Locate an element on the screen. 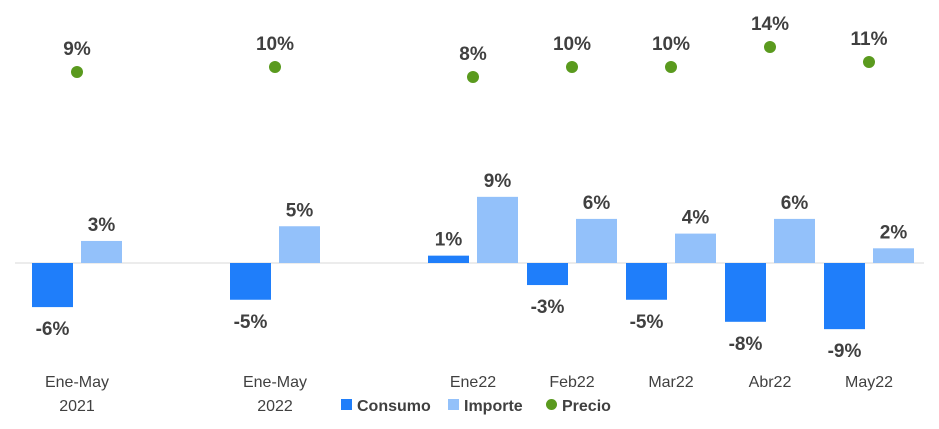 This screenshot has height=429, width=939. importe-data-label-3: 6% is located at coordinates (597, 203).